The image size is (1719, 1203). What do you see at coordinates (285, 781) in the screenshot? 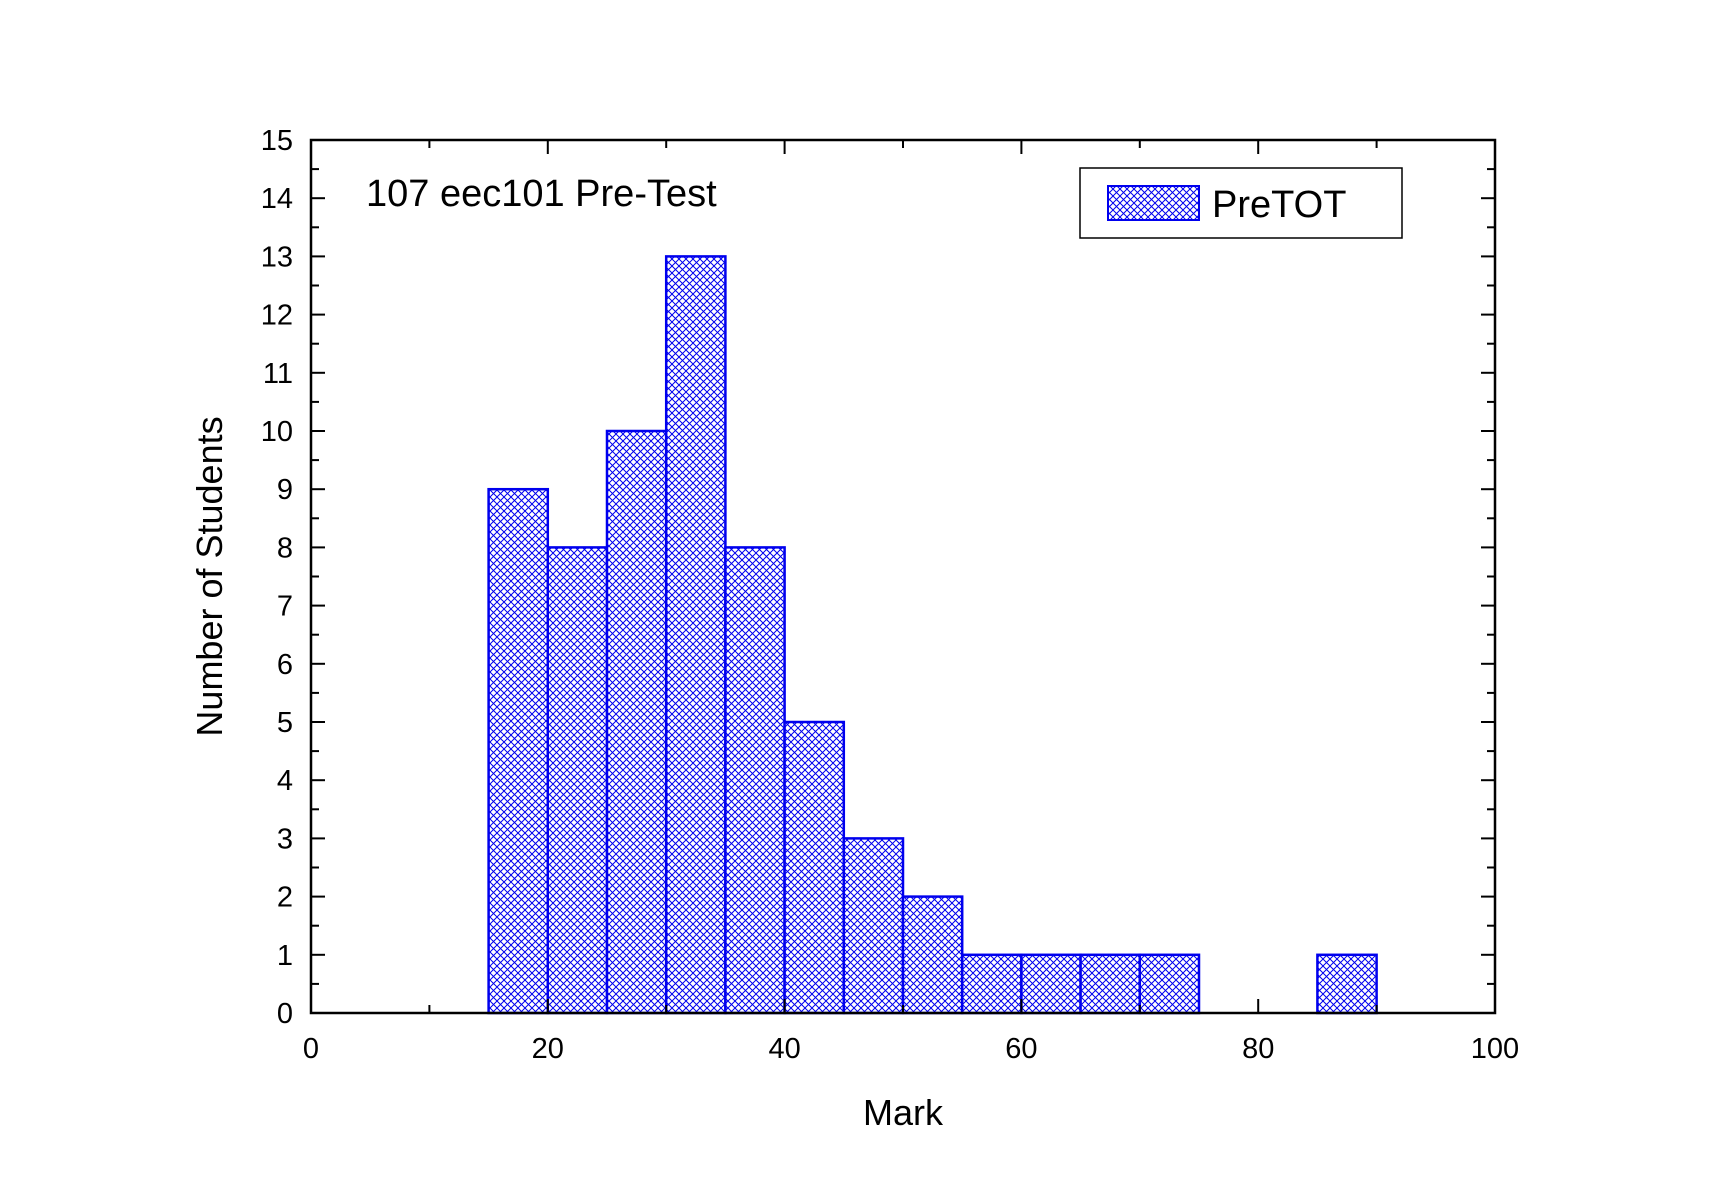
I see `y-tick-label: 4` at bounding box center [285, 781].